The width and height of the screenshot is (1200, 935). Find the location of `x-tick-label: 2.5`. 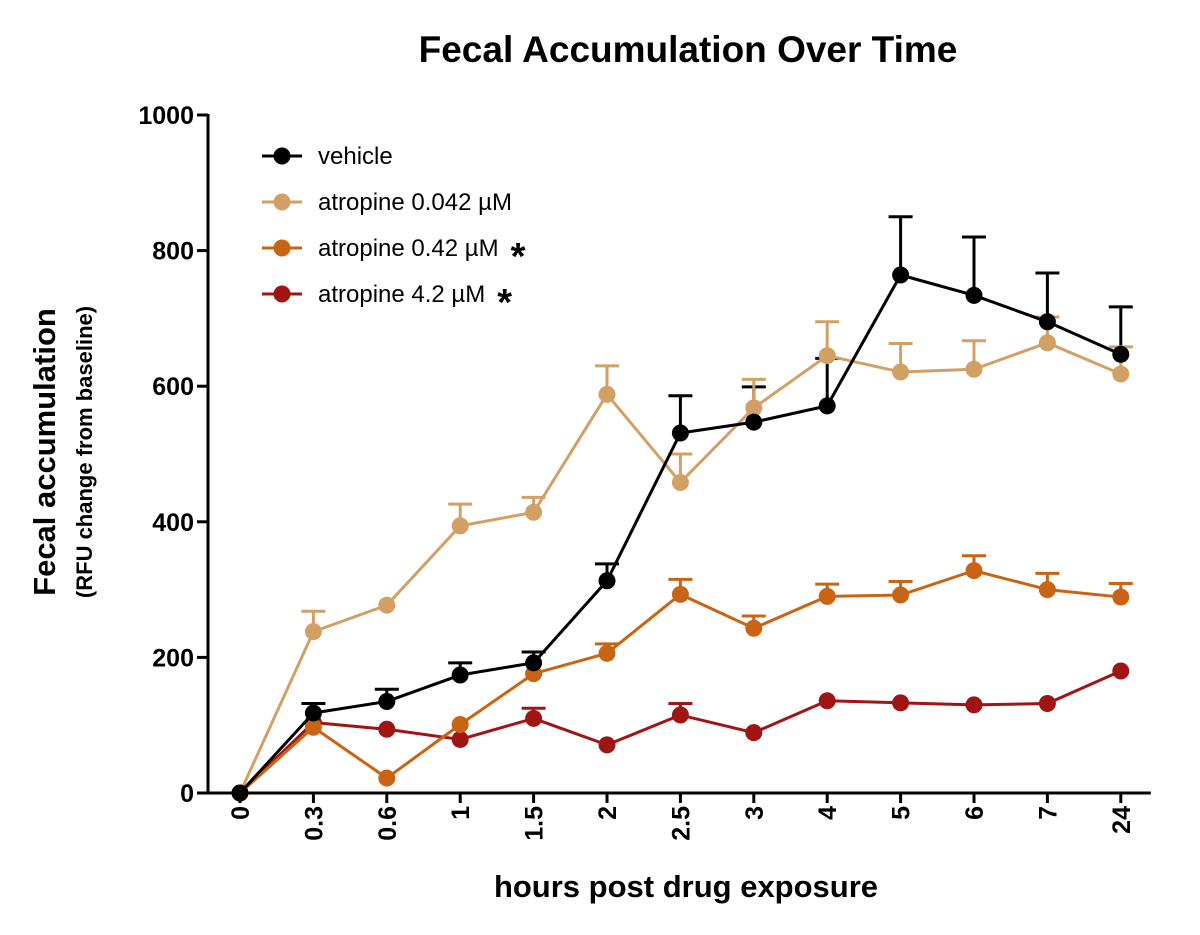

x-tick-label: 2.5 is located at coordinates (681, 823).